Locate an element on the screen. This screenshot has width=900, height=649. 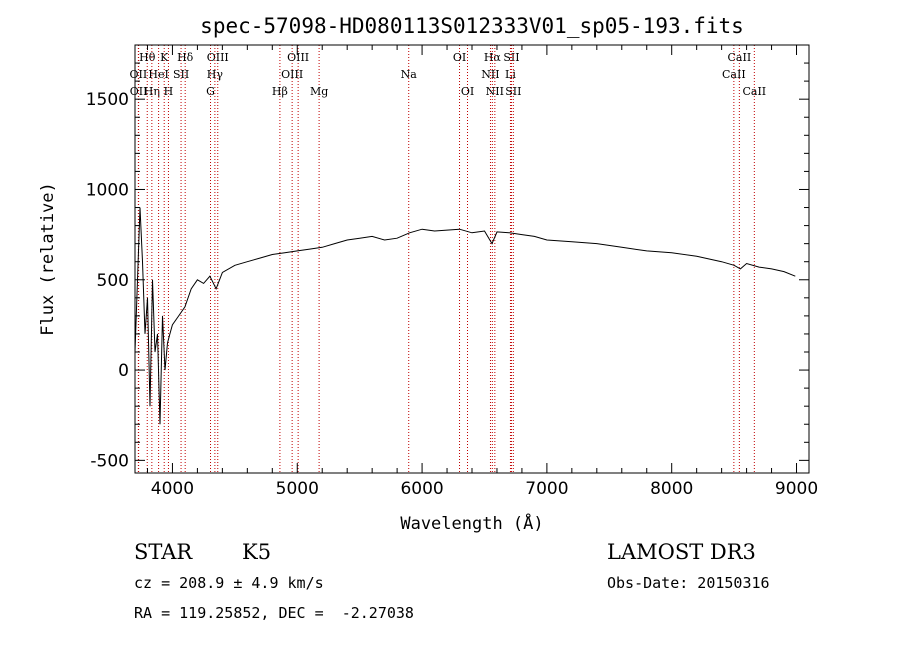
y-tick-label: 1000 is located at coordinates (107, 190).